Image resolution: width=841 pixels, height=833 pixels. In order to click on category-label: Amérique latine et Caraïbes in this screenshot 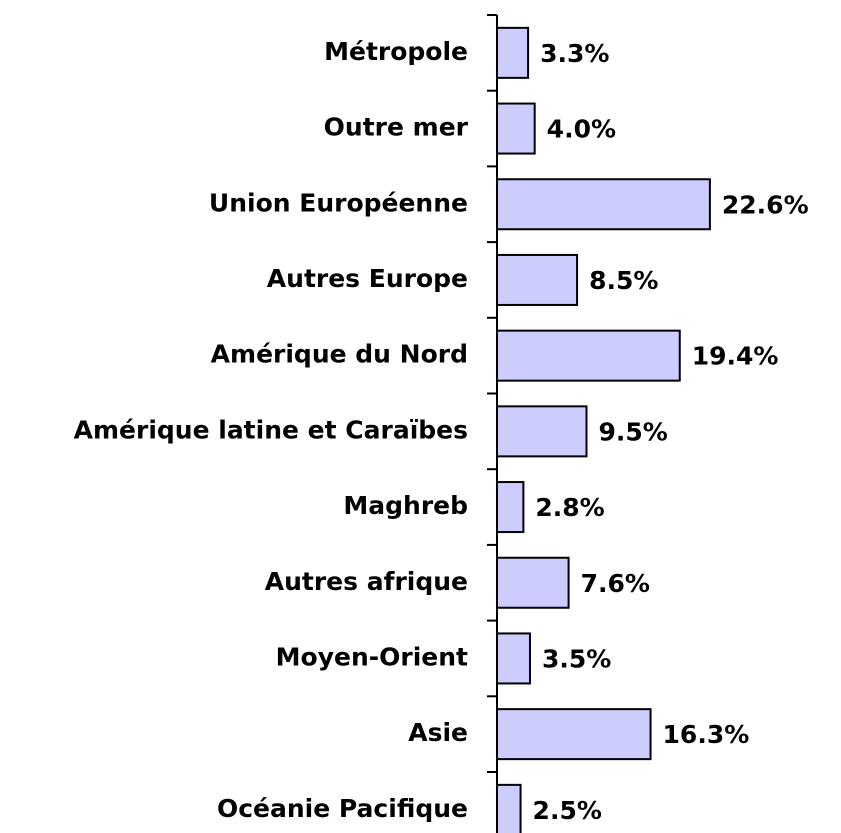, I will do `click(271, 429)`.